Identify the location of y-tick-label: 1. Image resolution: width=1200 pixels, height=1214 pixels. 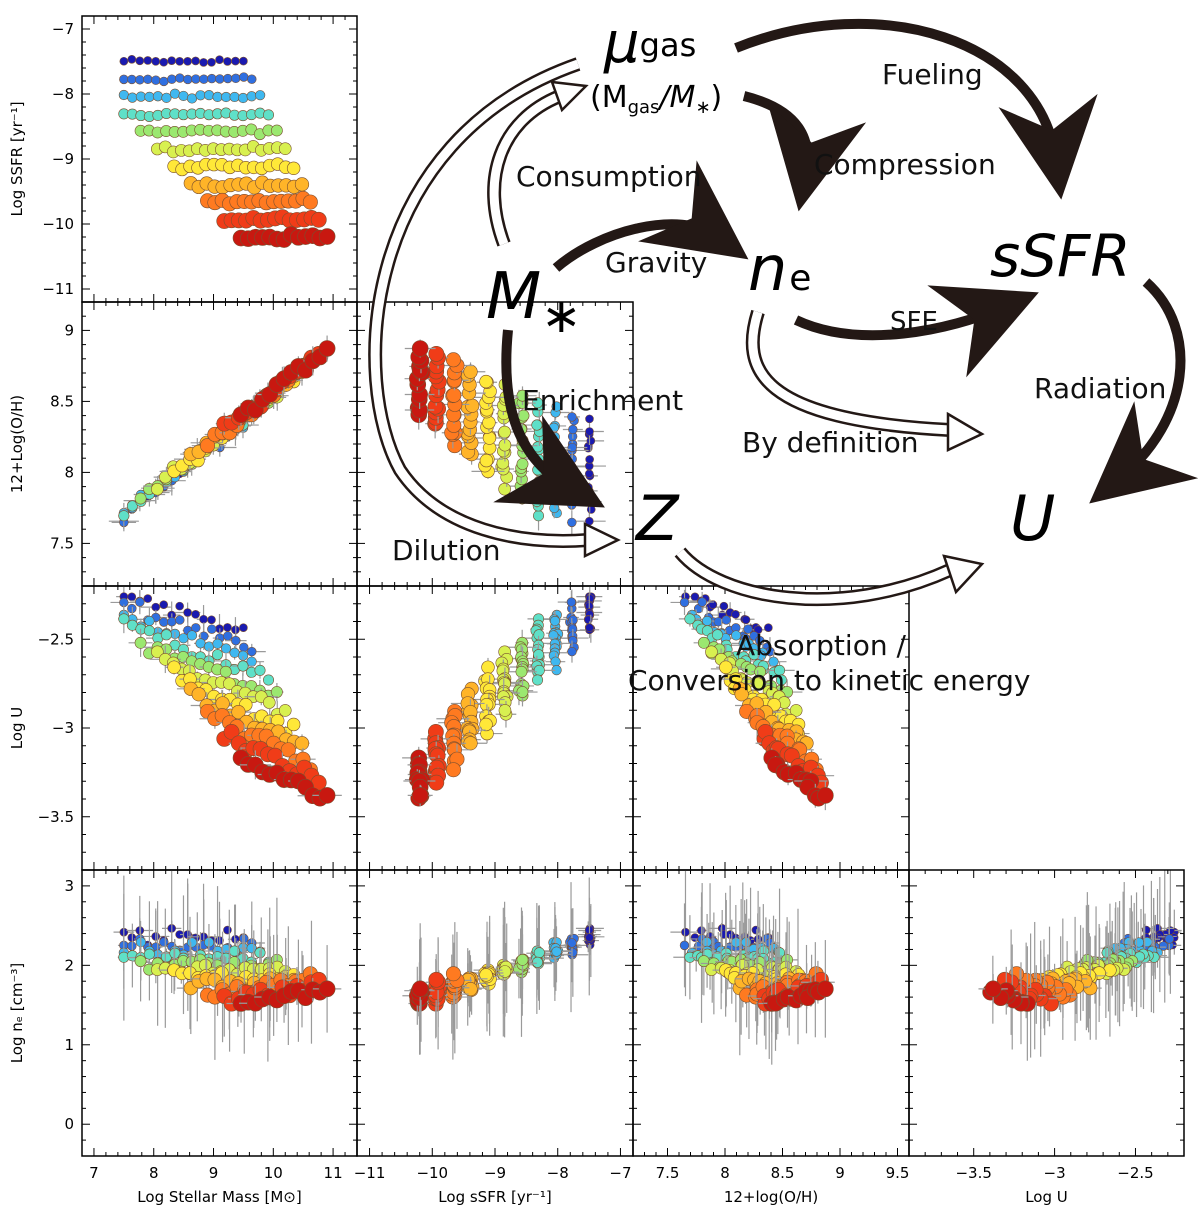
(69, 1045).